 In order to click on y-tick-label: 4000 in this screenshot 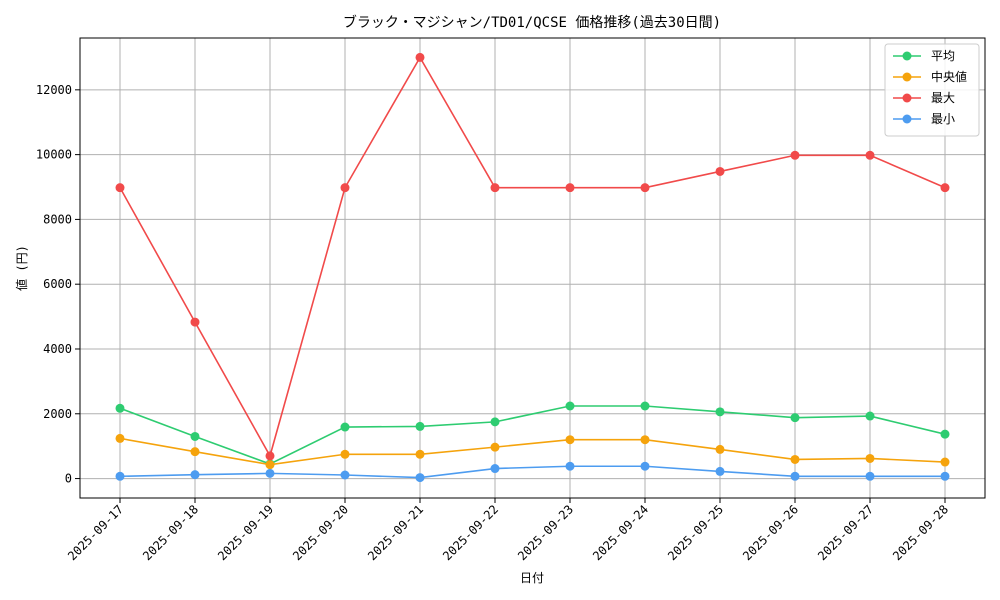, I will do `click(57, 349)`.